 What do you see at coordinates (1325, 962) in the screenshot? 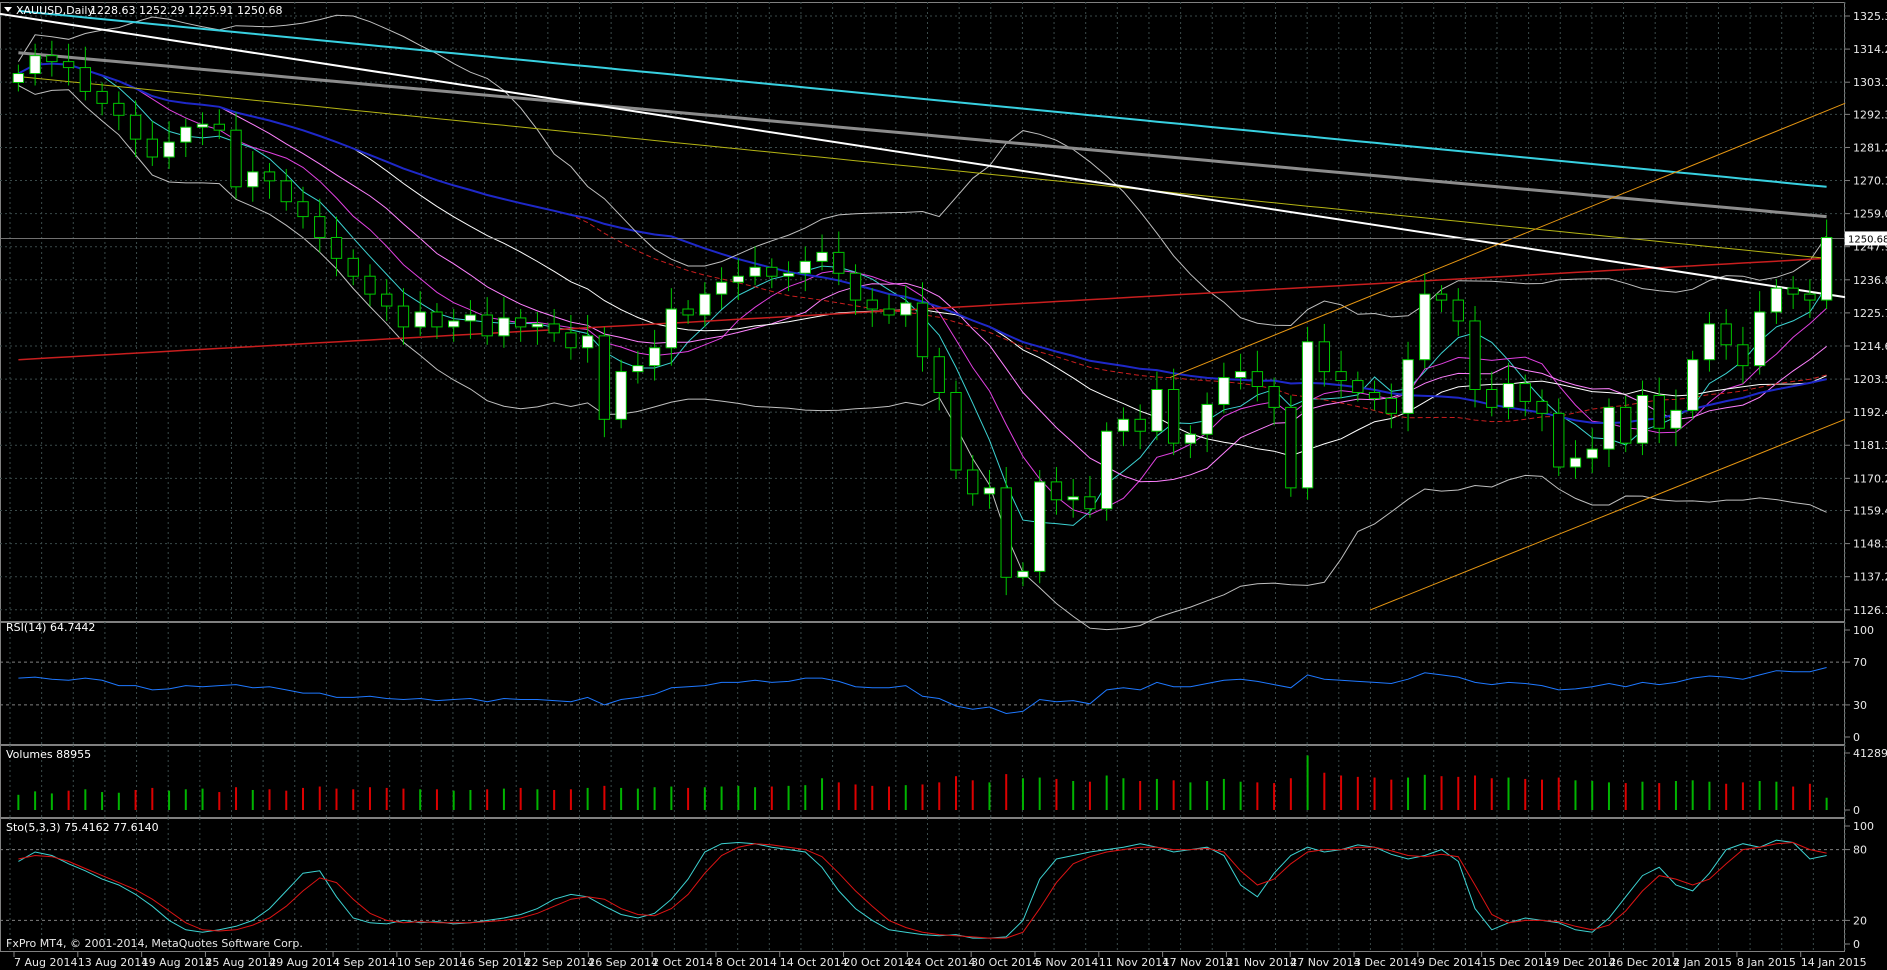
I see `time-tick-label: 27 Nov 2014` at bounding box center [1325, 962].